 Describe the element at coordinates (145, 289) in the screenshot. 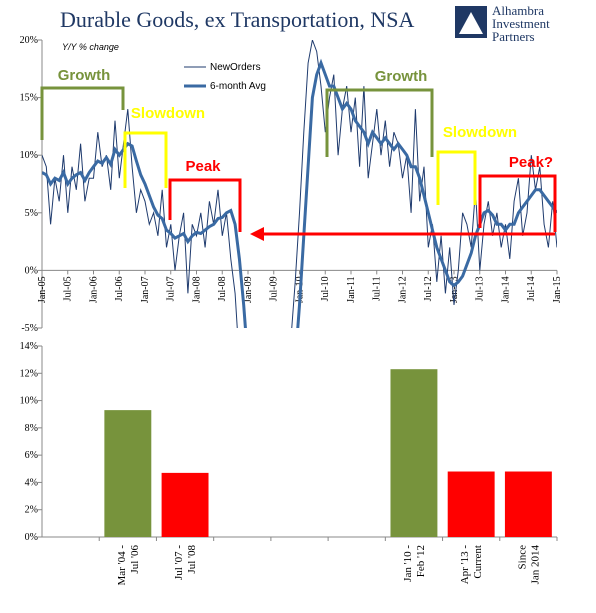

I see `x-tick-label: Jan-07` at that location.